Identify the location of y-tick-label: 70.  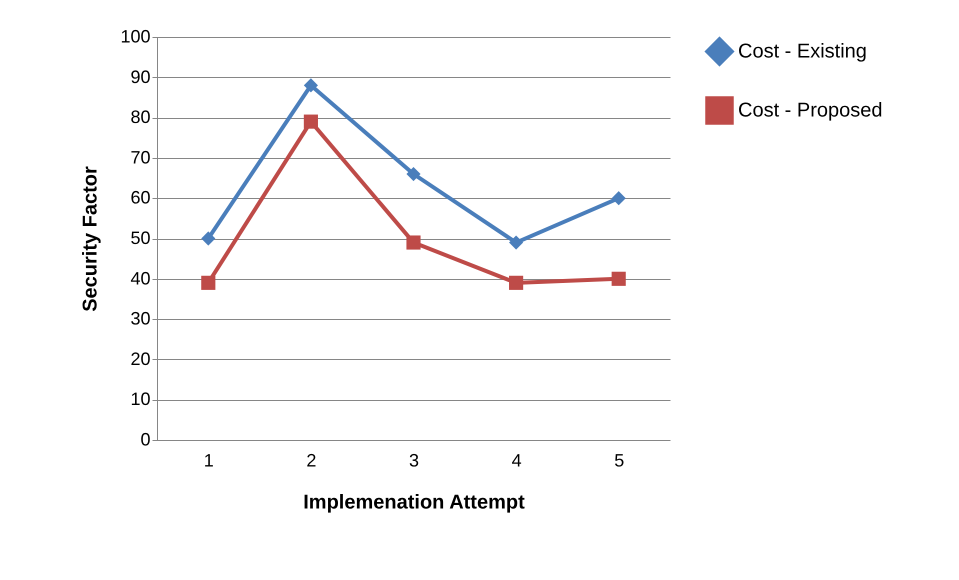
(140, 157).